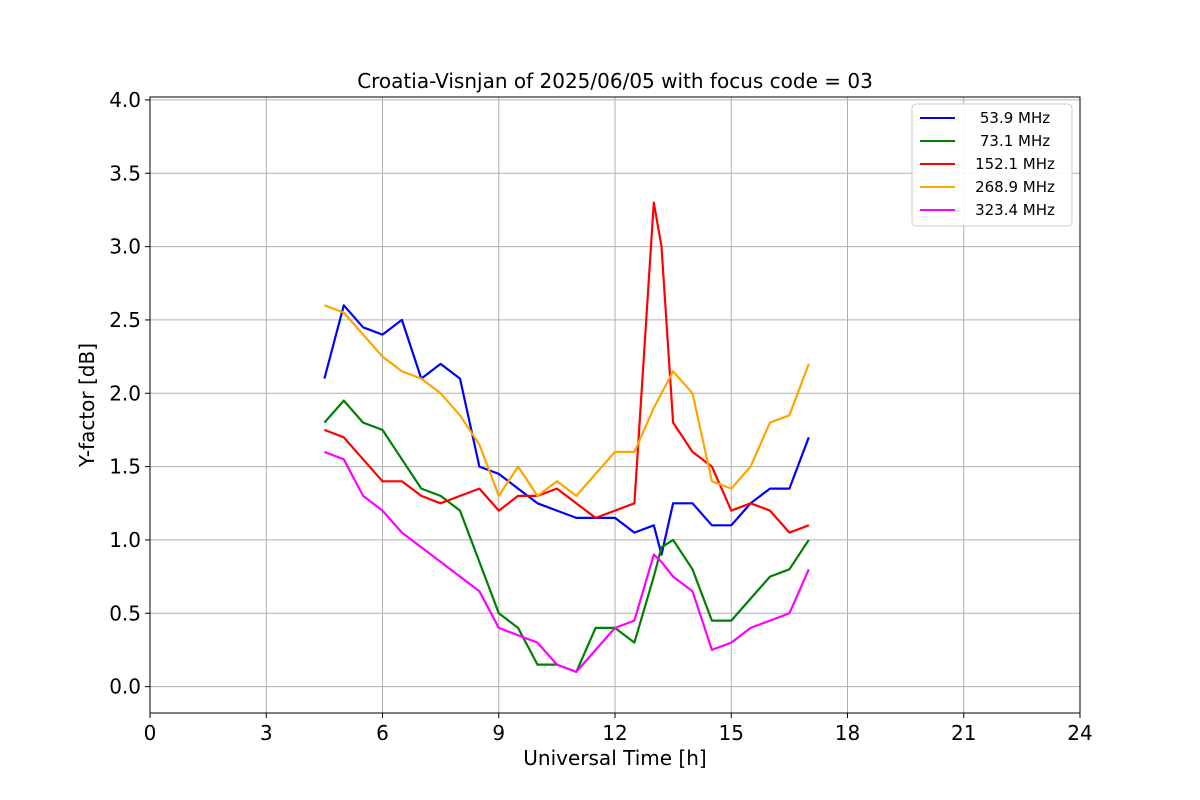 This screenshot has height=800, width=1200. What do you see at coordinates (382, 733) in the screenshot?
I see `x-tick-label: 6` at bounding box center [382, 733].